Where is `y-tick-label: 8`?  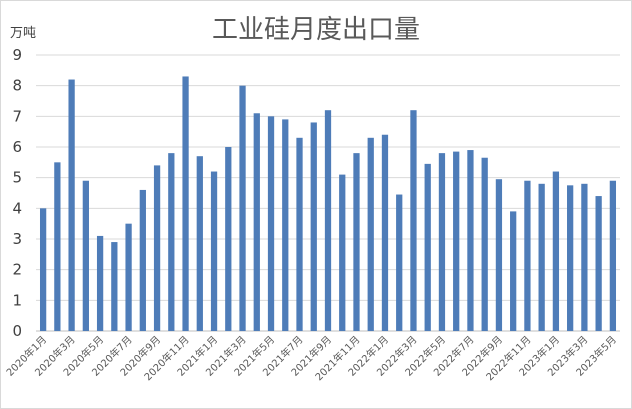 y-tick-label: 8 is located at coordinates (17, 86).